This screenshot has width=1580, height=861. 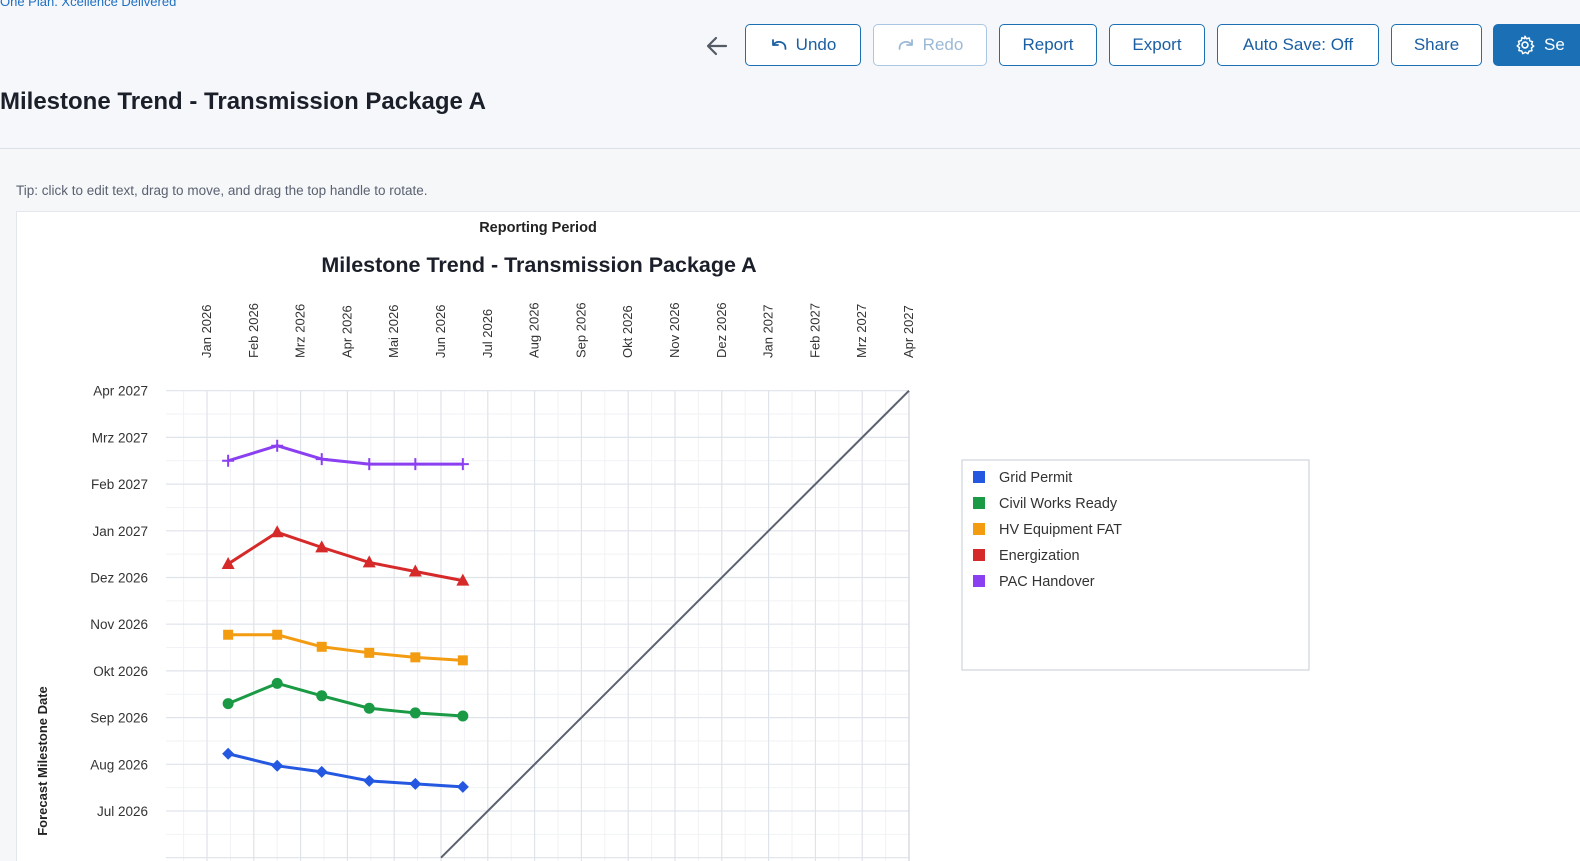 I want to click on share-label: Share, so click(x=1436, y=44).